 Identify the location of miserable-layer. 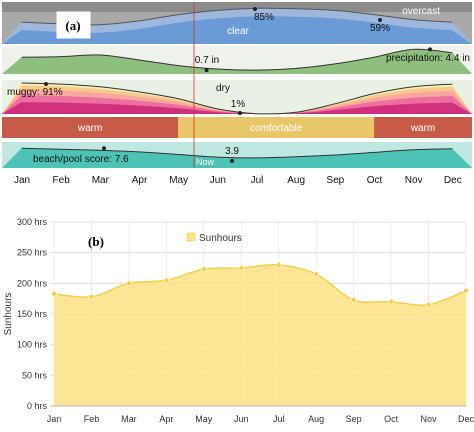
(237, 108).